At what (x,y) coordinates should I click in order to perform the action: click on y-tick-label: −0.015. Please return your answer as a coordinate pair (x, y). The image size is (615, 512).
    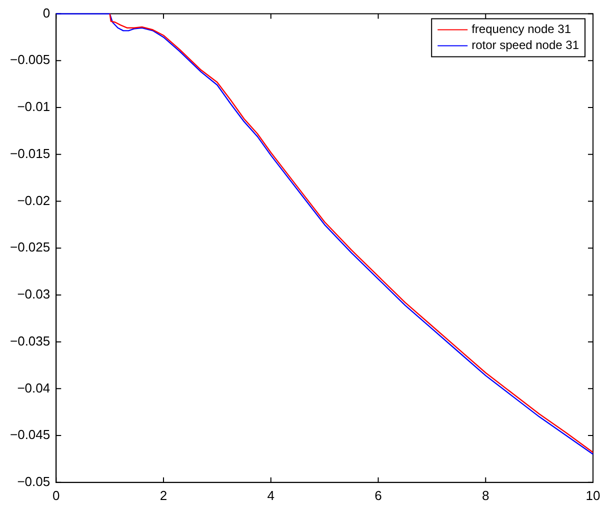
    Looking at the image, I should click on (30, 153).